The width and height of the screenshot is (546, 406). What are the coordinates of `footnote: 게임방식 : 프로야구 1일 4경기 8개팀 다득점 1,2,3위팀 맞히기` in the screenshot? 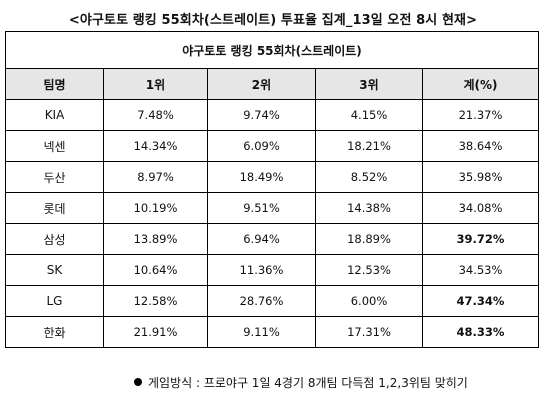 It's located at (301, 382).